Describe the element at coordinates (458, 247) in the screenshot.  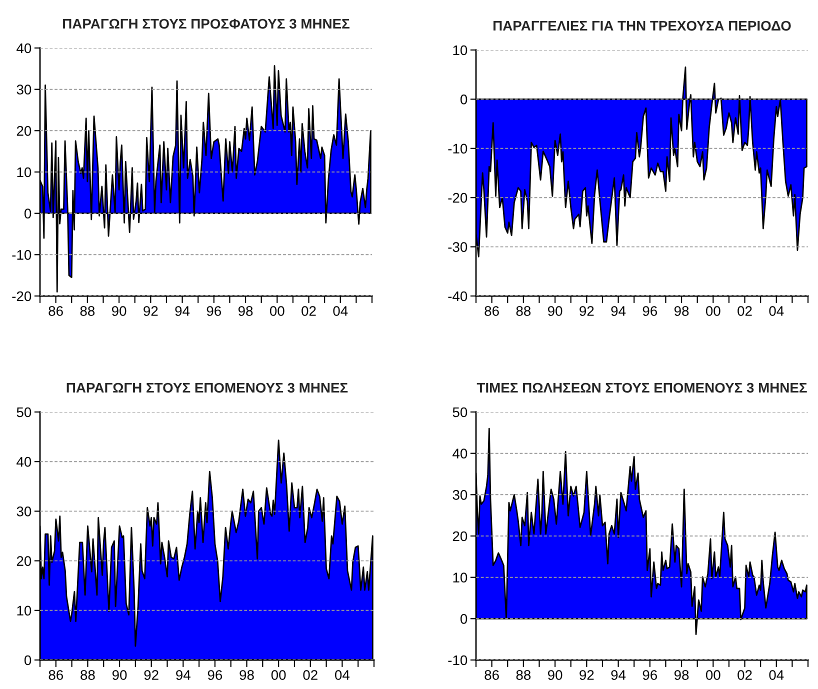
I see `y-tick-label: -30` at that location.